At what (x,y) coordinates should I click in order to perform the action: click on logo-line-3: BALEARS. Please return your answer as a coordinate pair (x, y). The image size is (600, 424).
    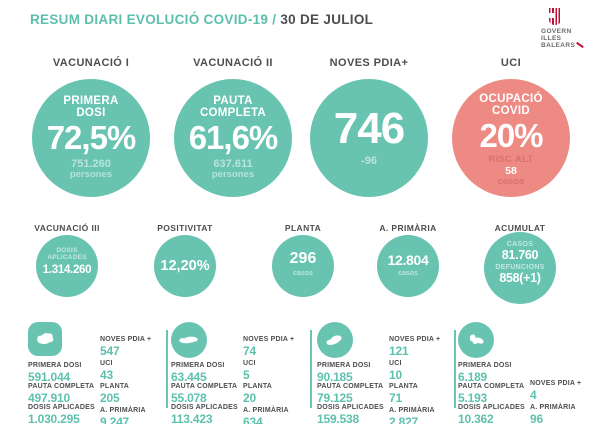
    Looking at the image, I should click on (567, 45).